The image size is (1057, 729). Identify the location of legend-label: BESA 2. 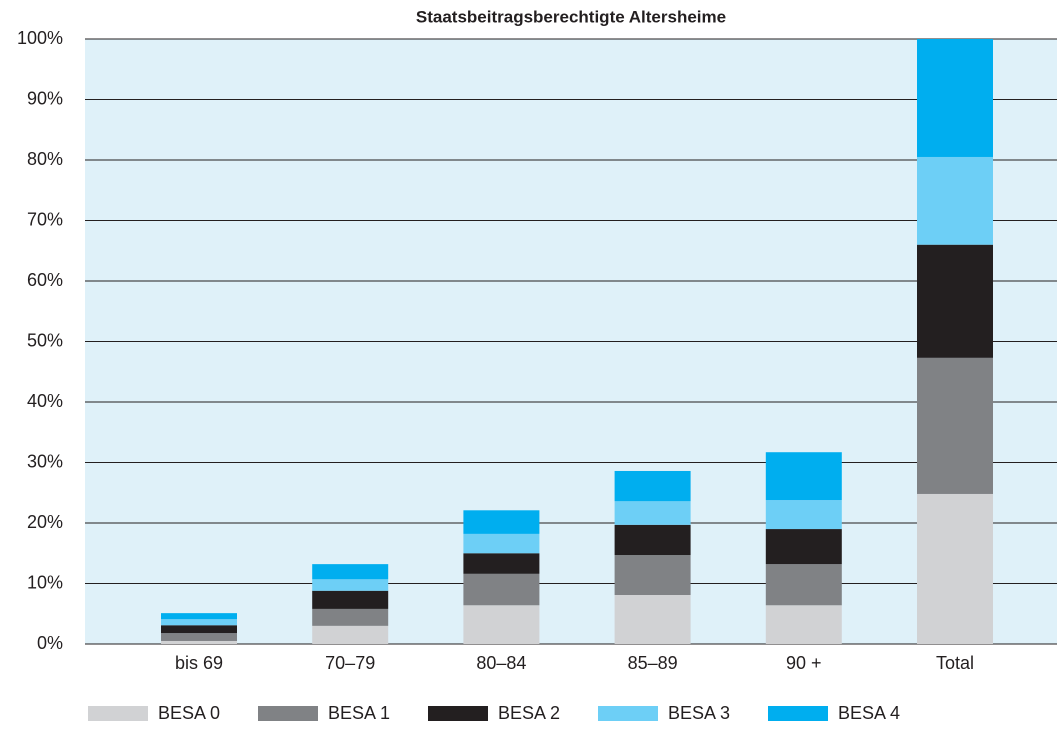
(529, 713).